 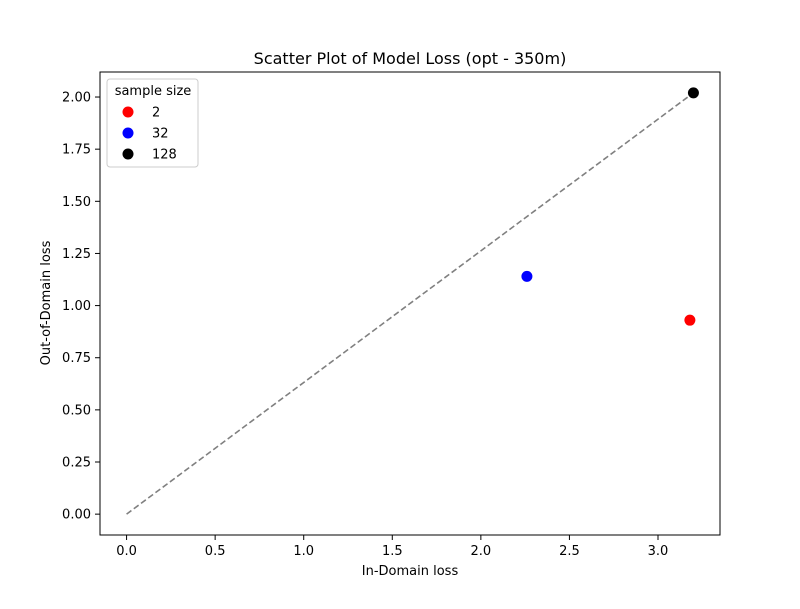 I want to click on y-tick-label: 1.25, so click(x=76, y=254).